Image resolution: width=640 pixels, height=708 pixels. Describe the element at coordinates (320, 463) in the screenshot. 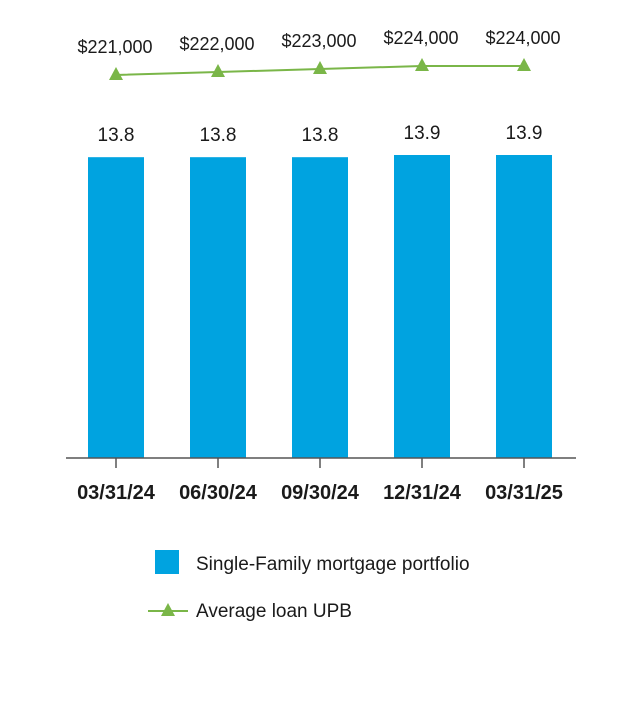

I see `x-axis-ticks` at that location.